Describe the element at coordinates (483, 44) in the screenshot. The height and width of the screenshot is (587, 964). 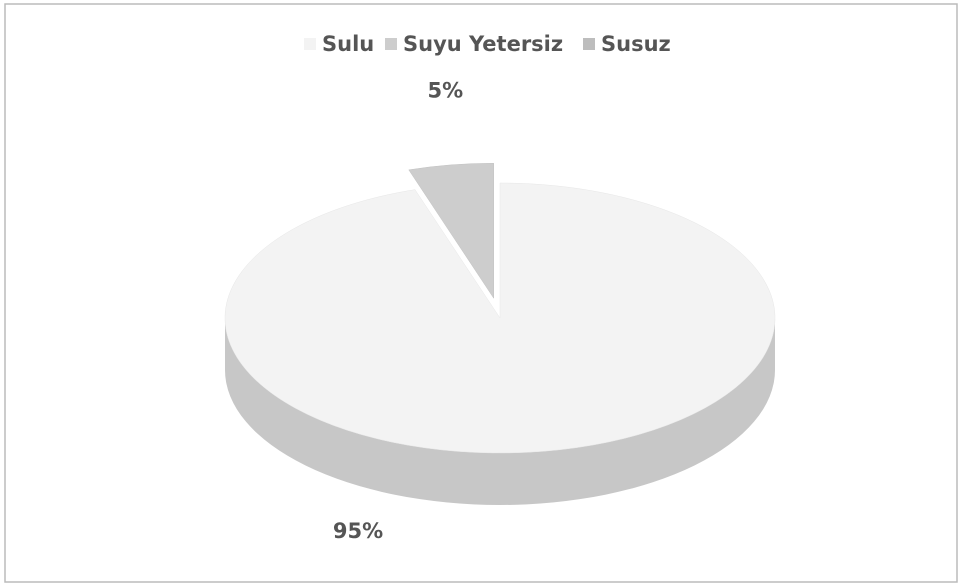
I see `legend-label: Suyu Yetersiz` at that location.